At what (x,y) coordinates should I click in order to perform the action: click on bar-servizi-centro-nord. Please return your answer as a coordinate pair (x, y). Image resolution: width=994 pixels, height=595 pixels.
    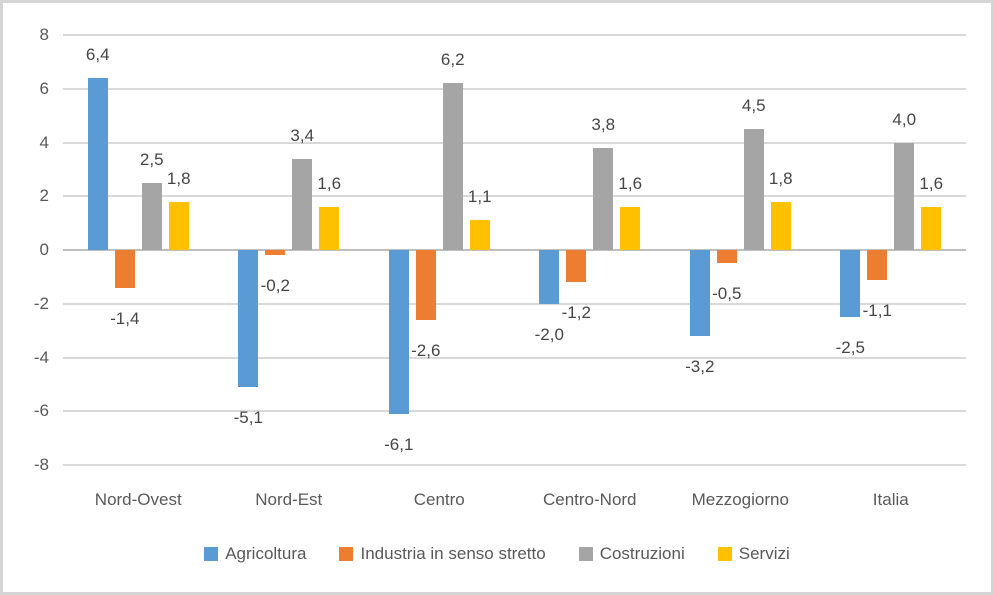
    Looking at the image, I should click on (630, 228).